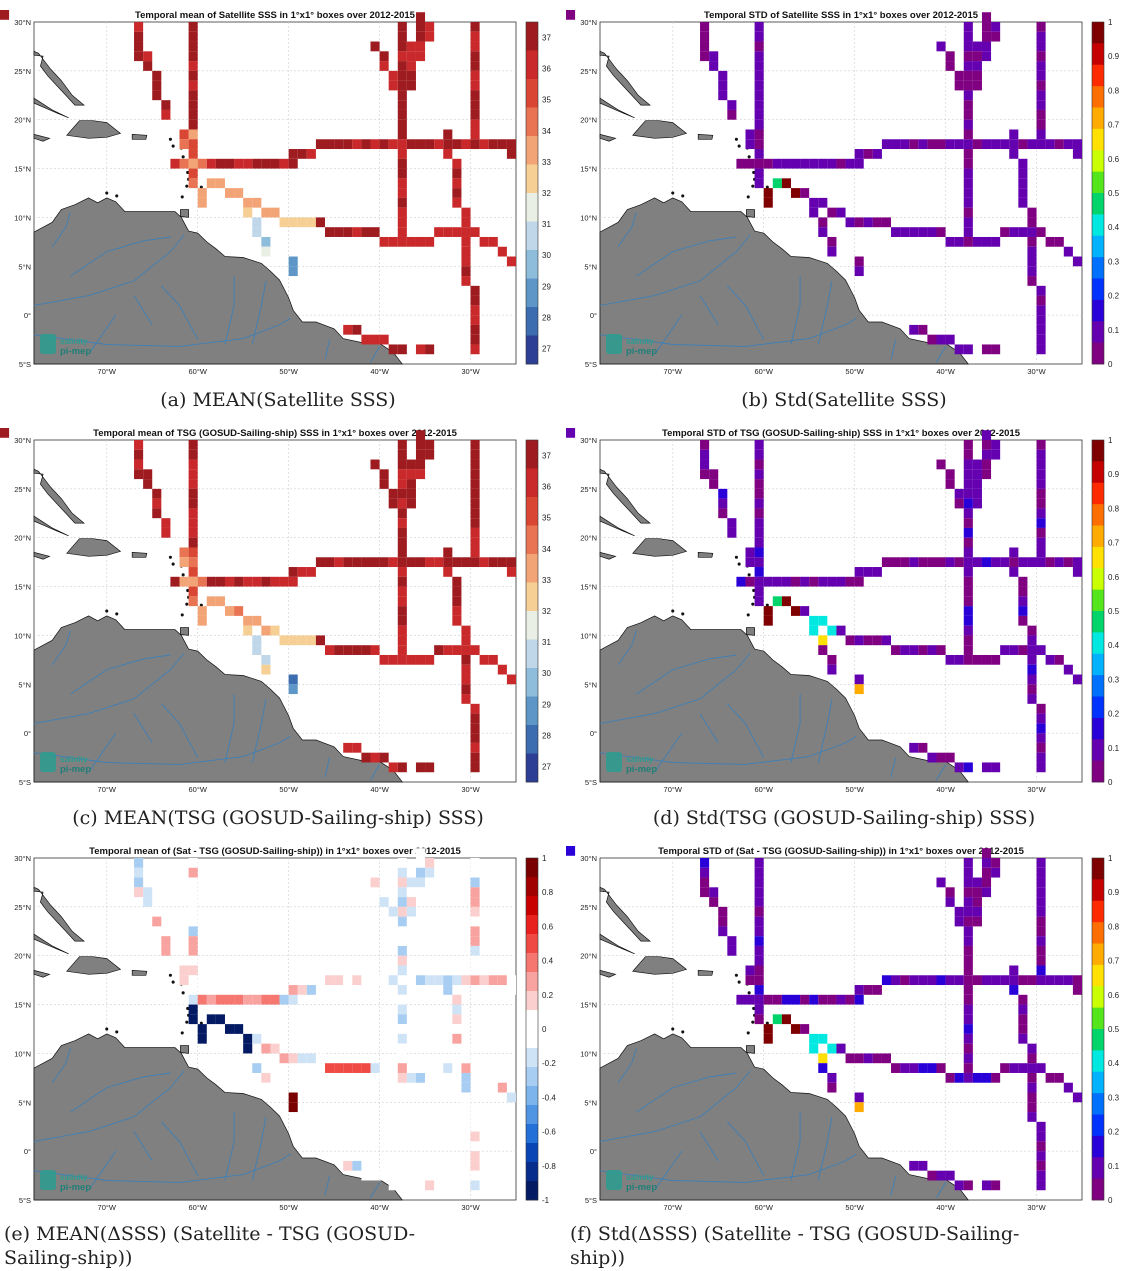 This screenshot has width=1128, height=1271. What do you see at coordinates (546, 549) in the screenshot?
I see `colorbar-tick-label: 34` at bounding box center [546, 549].